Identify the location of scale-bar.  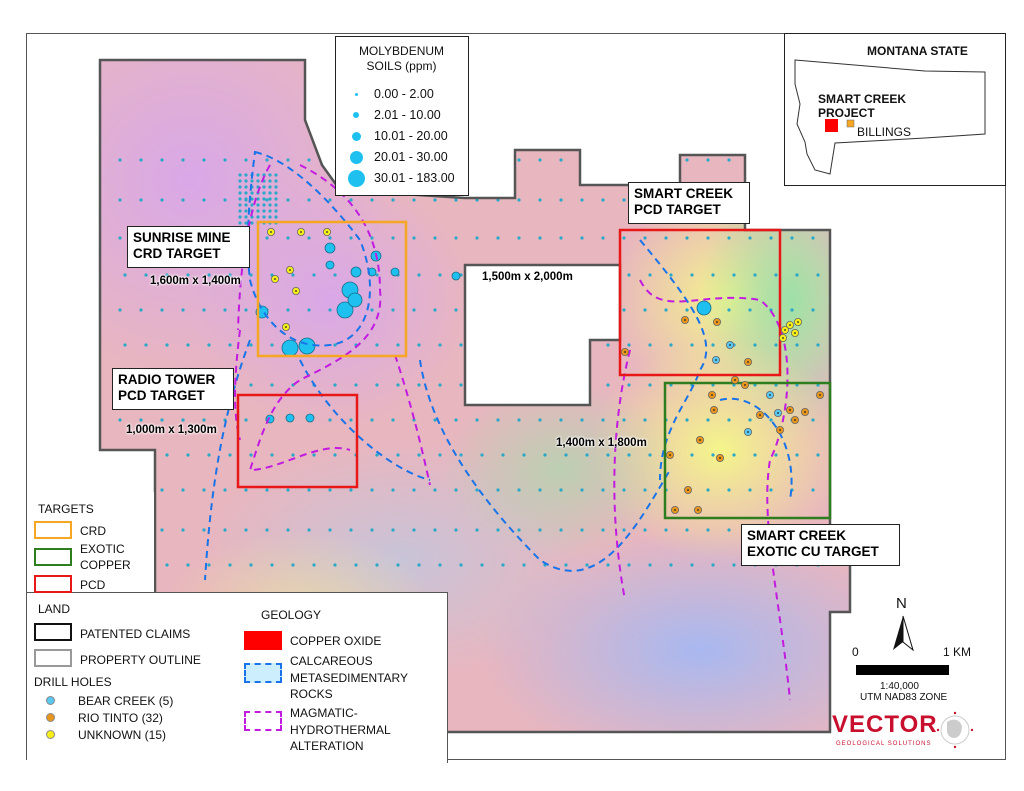
(902, 670).